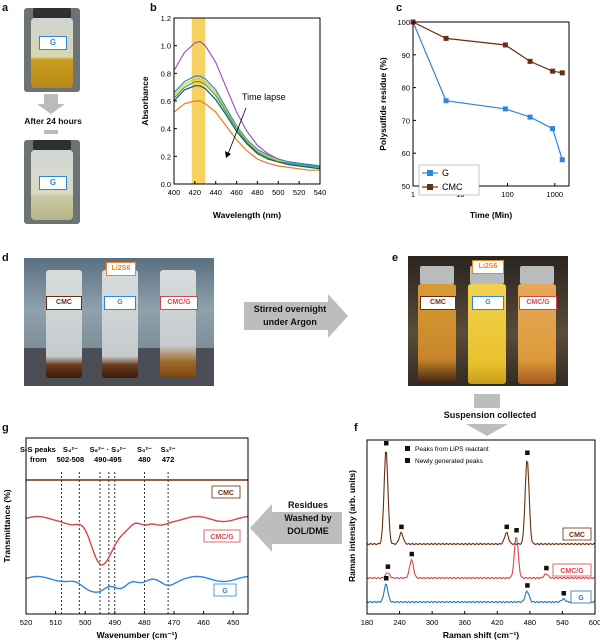  Describe the element at coordinates (55, 622) in the screenshot. I see `x-tick-label: 510` at that location.